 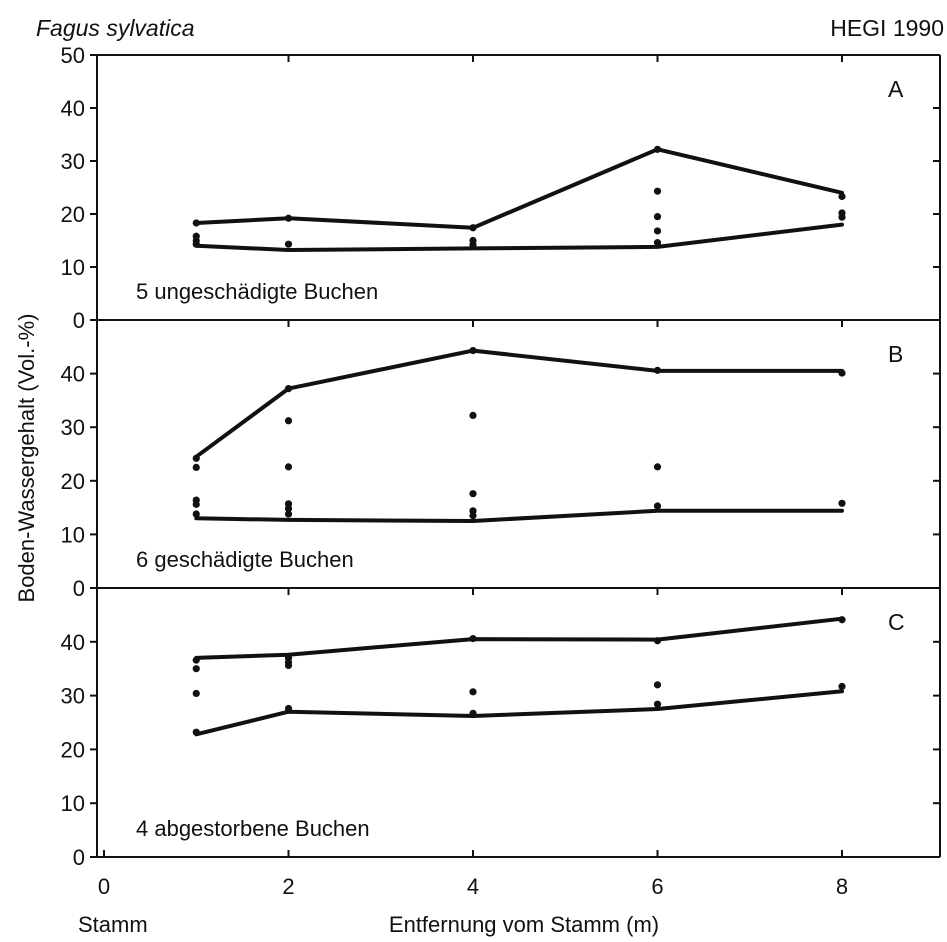 I want to click on panel-a-y-tick-label: 20, so click(x=73, y=214).